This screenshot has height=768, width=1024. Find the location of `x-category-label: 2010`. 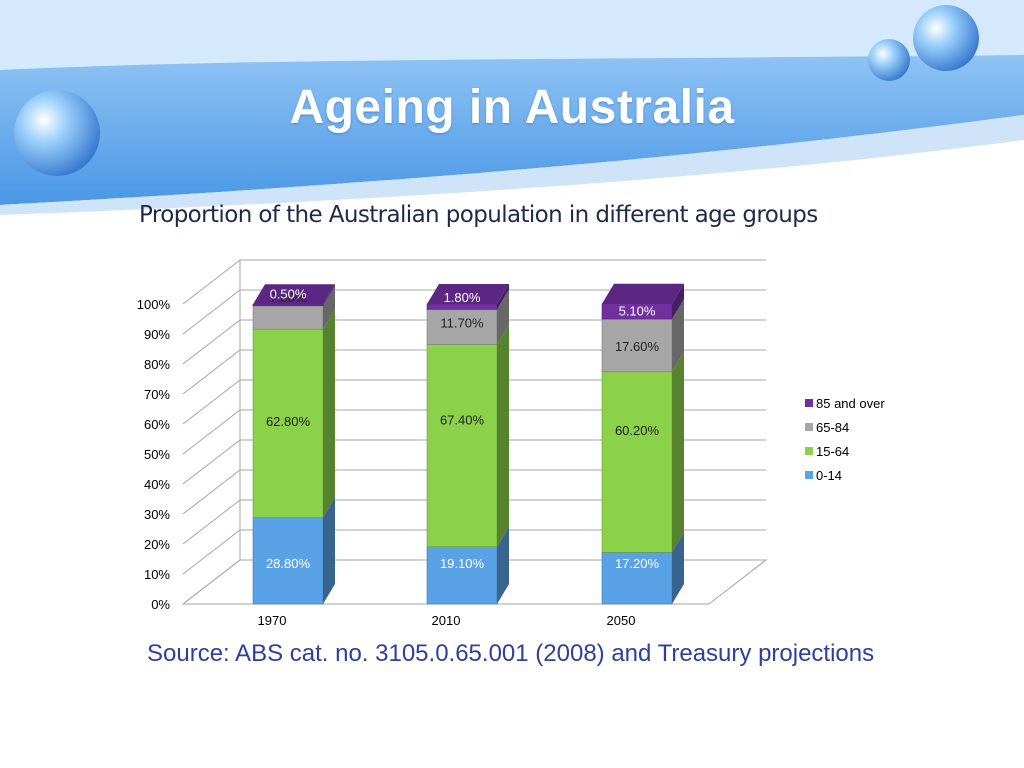

x-category-label: 2010 is located at coordinates (446, 620).